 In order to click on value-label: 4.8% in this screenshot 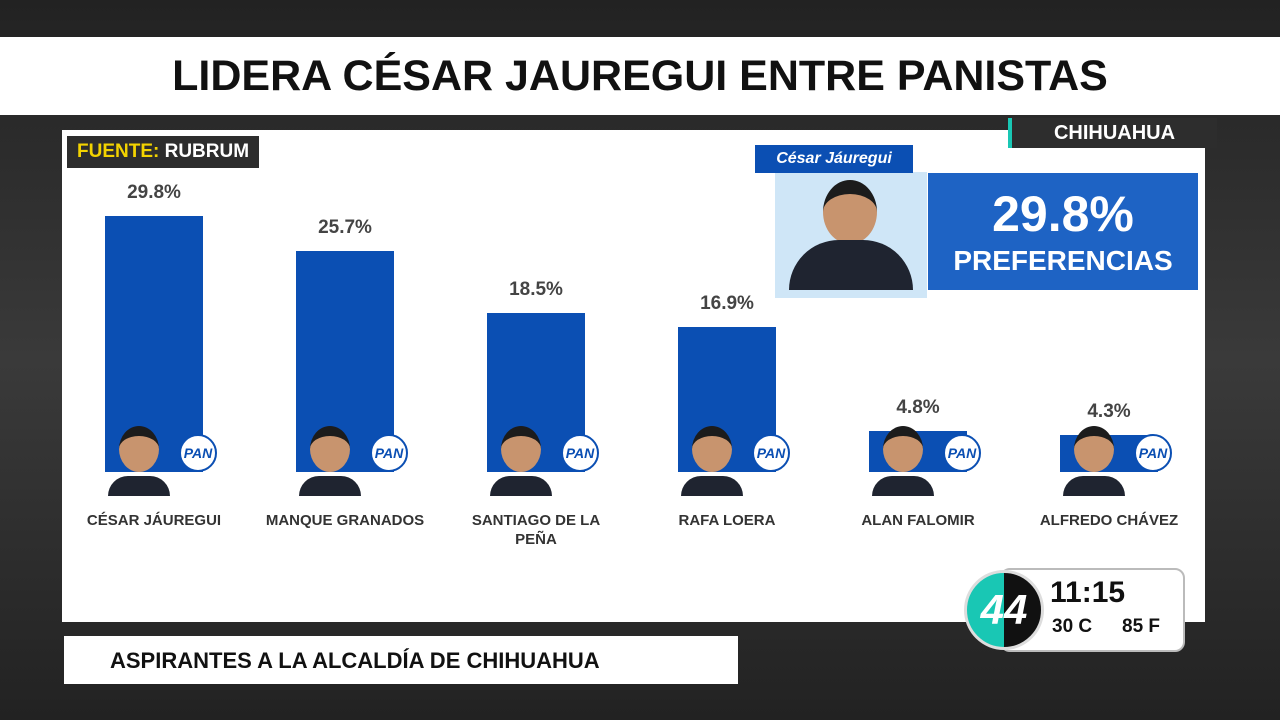, I will do `click(918, 407)`.